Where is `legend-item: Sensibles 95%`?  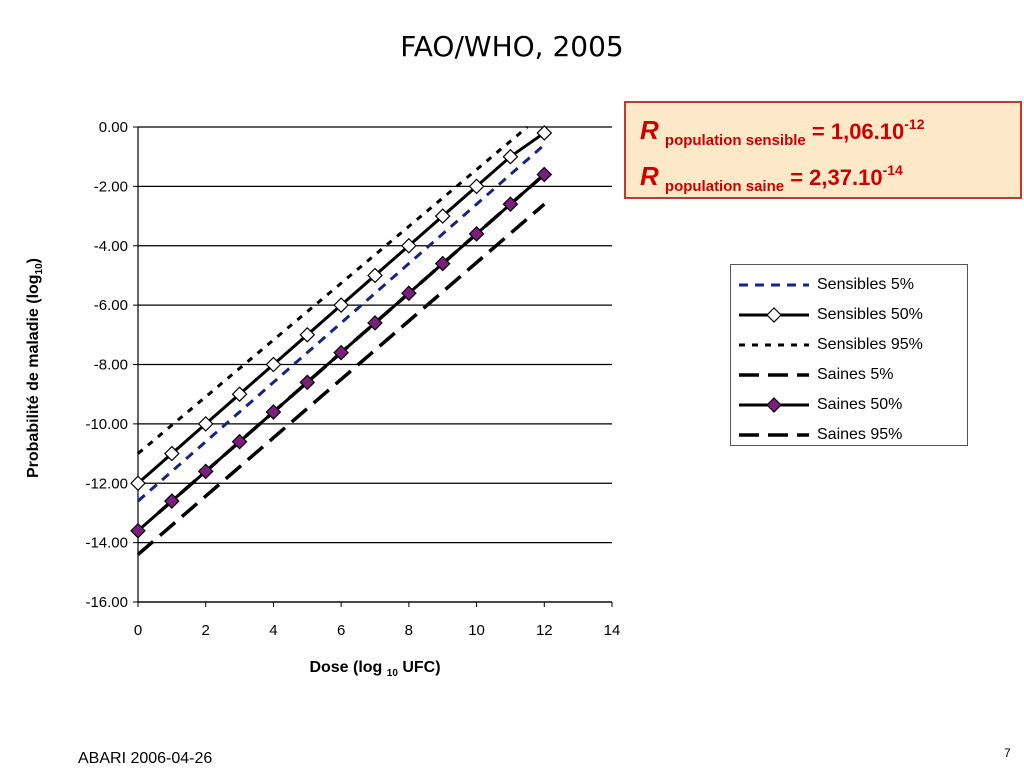 legend-item: Sensibles 95% is located at coordinates (850, 346).